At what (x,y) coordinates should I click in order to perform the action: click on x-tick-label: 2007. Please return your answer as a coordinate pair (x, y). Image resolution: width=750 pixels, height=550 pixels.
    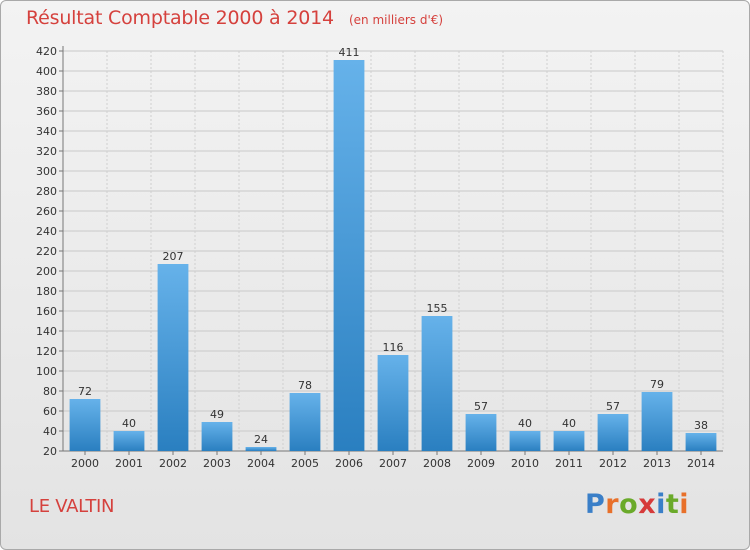
    Looking at the image, I should click on (393, 463).